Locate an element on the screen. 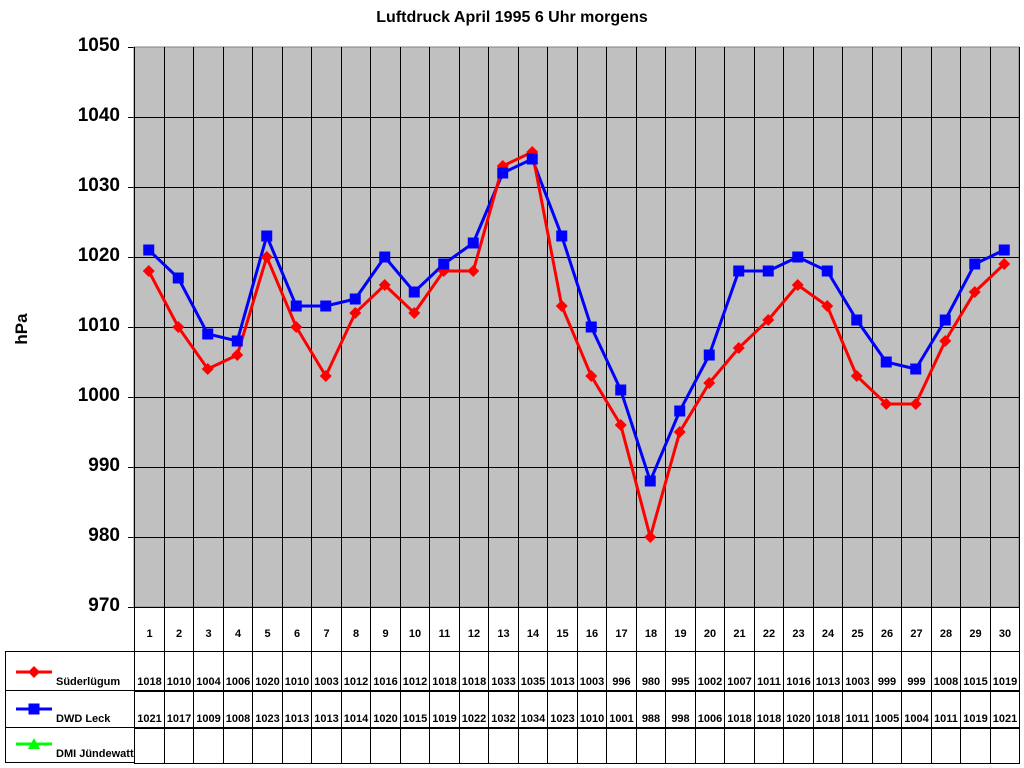  y-tick-label: 1030 is located at coordinates (98, 185).